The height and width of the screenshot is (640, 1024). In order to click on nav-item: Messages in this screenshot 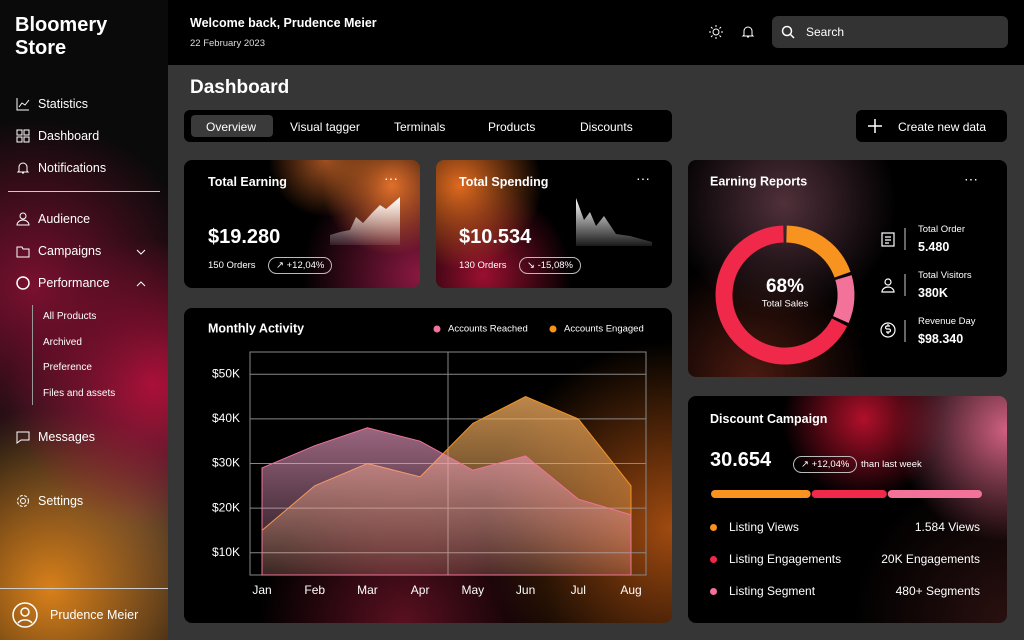, I will do `click(55, 437)`.